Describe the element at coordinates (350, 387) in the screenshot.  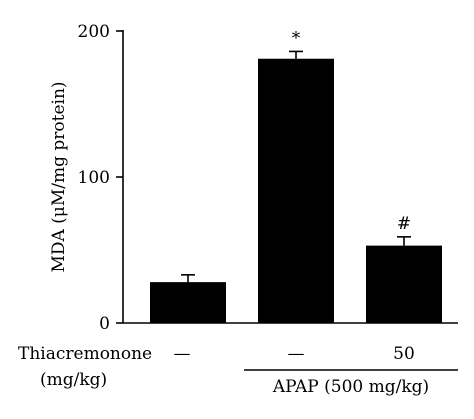
I see `group-label: APAP (500 mg/kg)` at that location.